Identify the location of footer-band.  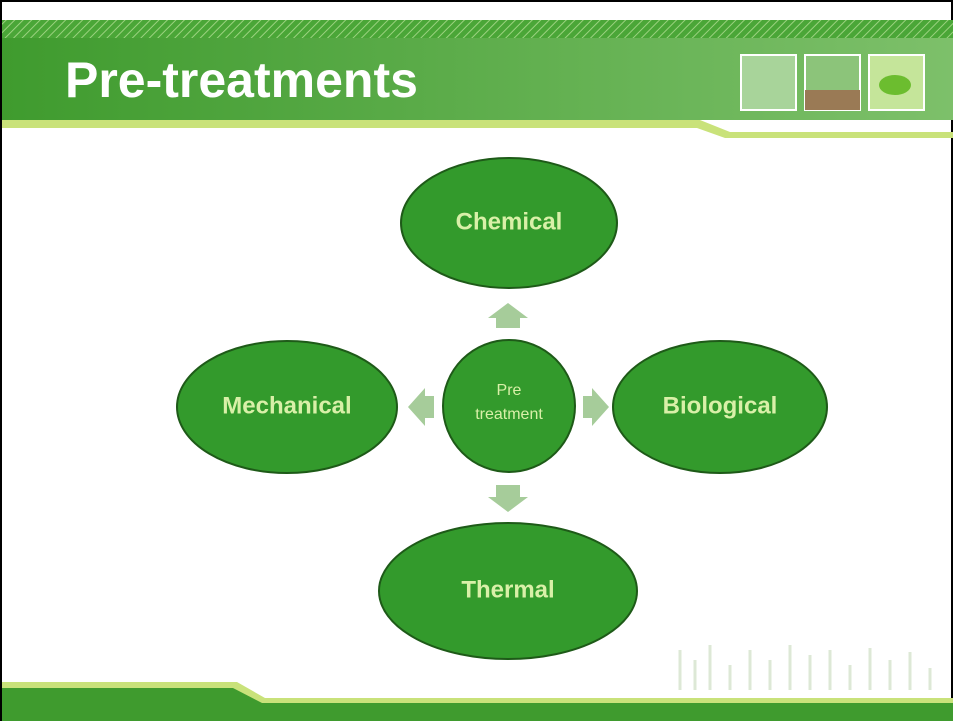
(477, 703).